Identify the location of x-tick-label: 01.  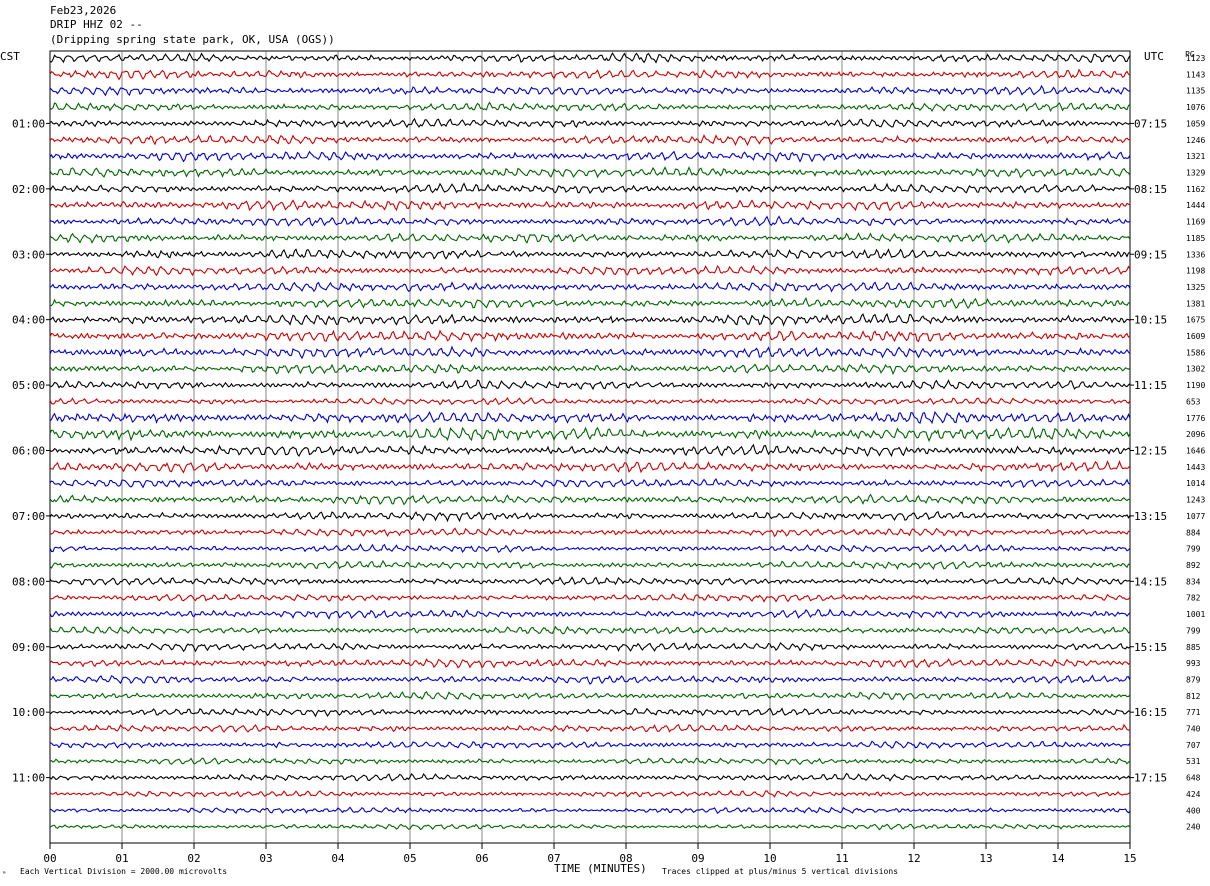
(121, 858).